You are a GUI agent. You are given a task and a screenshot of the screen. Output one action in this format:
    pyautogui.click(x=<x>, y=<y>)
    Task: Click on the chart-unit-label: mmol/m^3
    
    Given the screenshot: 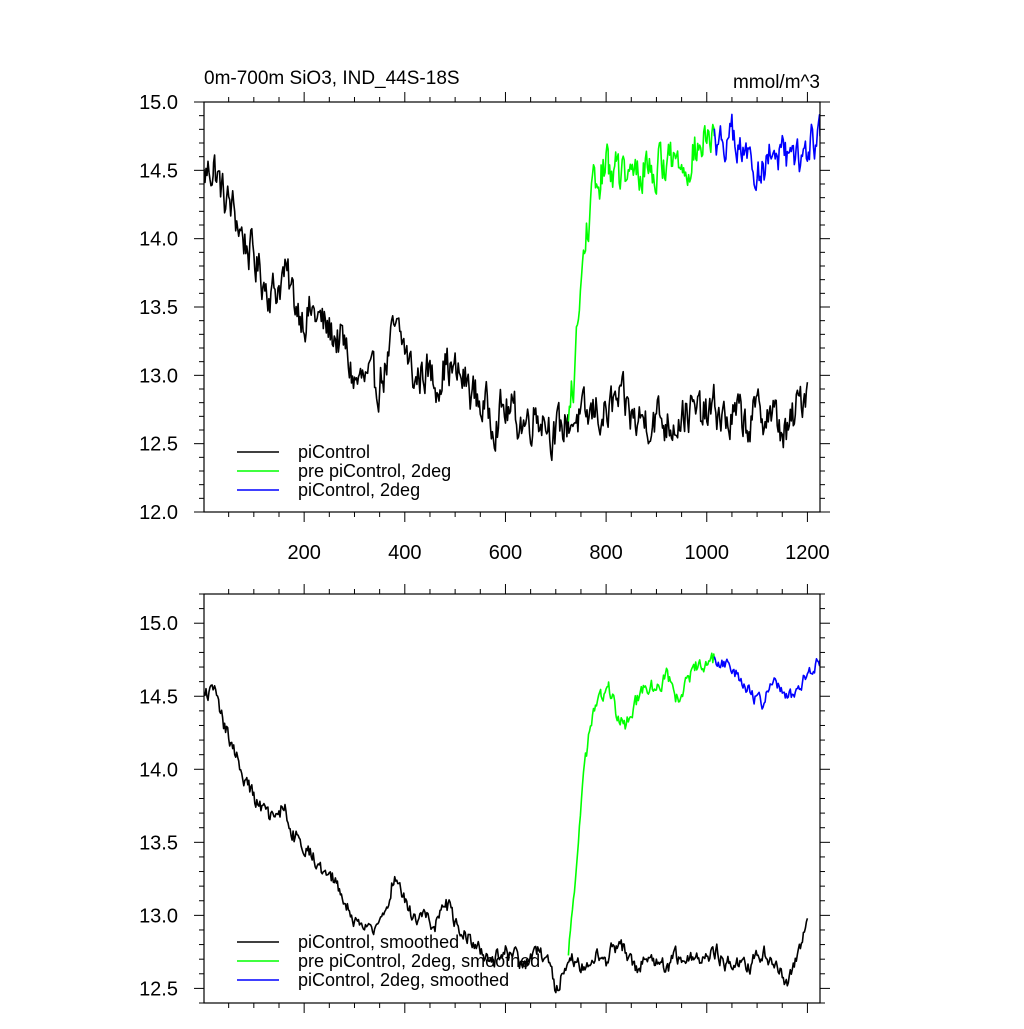 What is the action you would take?
    pyautogui.click(x=776, y=82)
    